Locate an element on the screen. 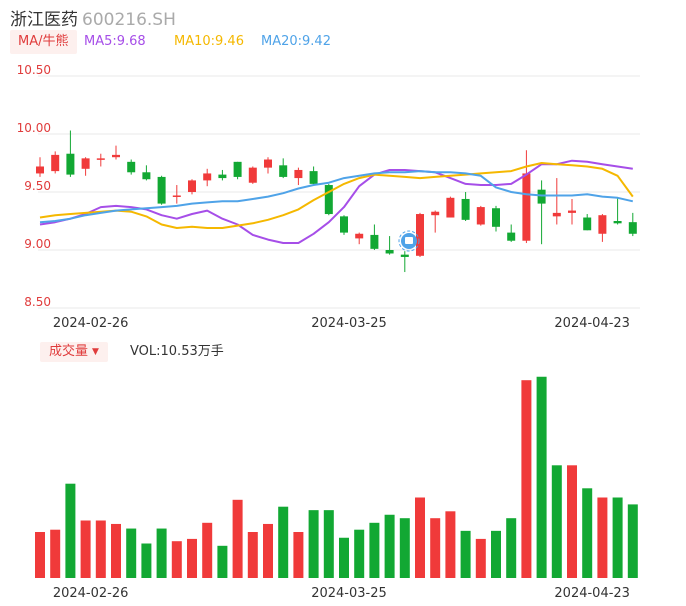 This screenshot has width=686, height=606. event-marker-icon is located at coordinates (409, 241).